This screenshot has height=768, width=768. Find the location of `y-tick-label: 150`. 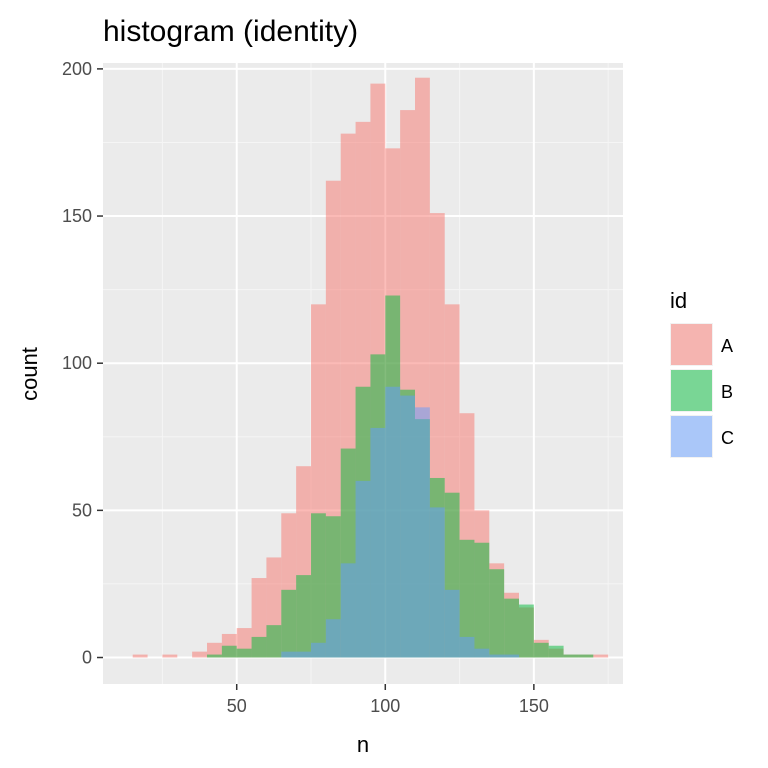

y-tick-label: 150 is located at coordinates (77, 216).